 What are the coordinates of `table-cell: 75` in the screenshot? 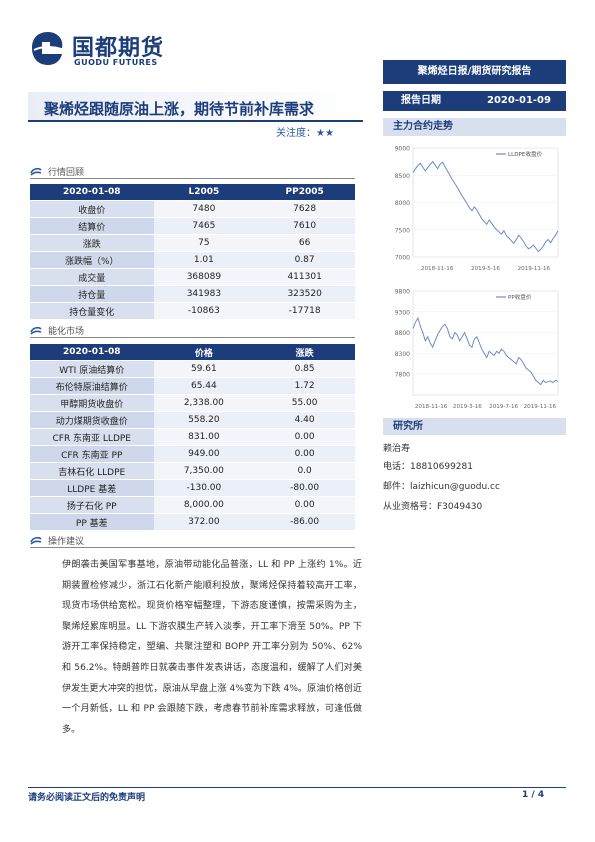 It's located at (204, 243).